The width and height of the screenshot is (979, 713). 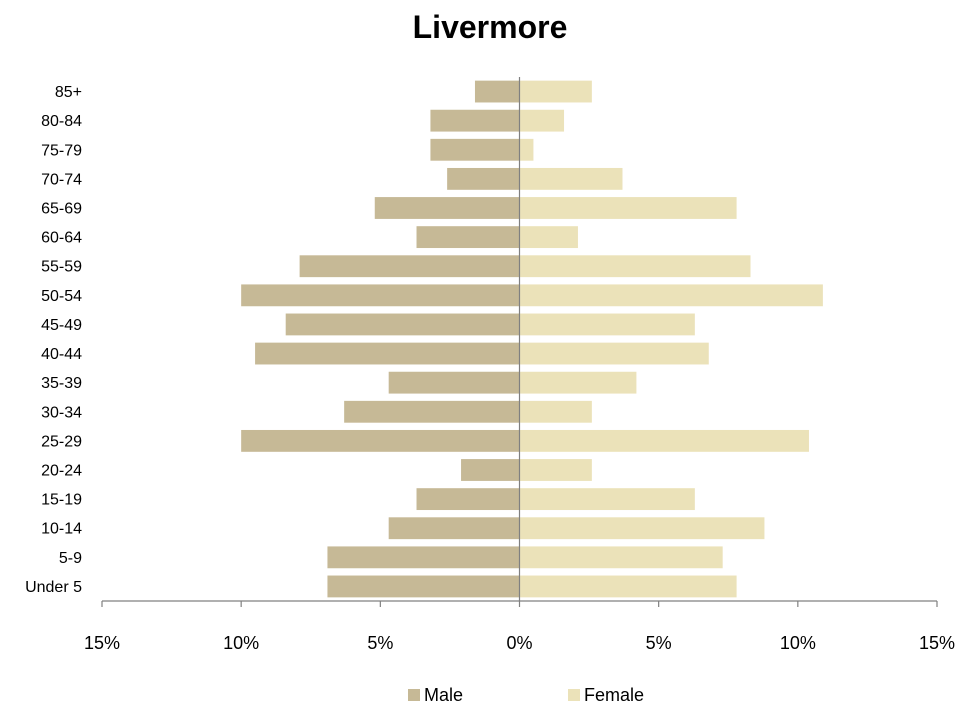 I want to click on category-label: 30-34, so click(x=61, y=412).